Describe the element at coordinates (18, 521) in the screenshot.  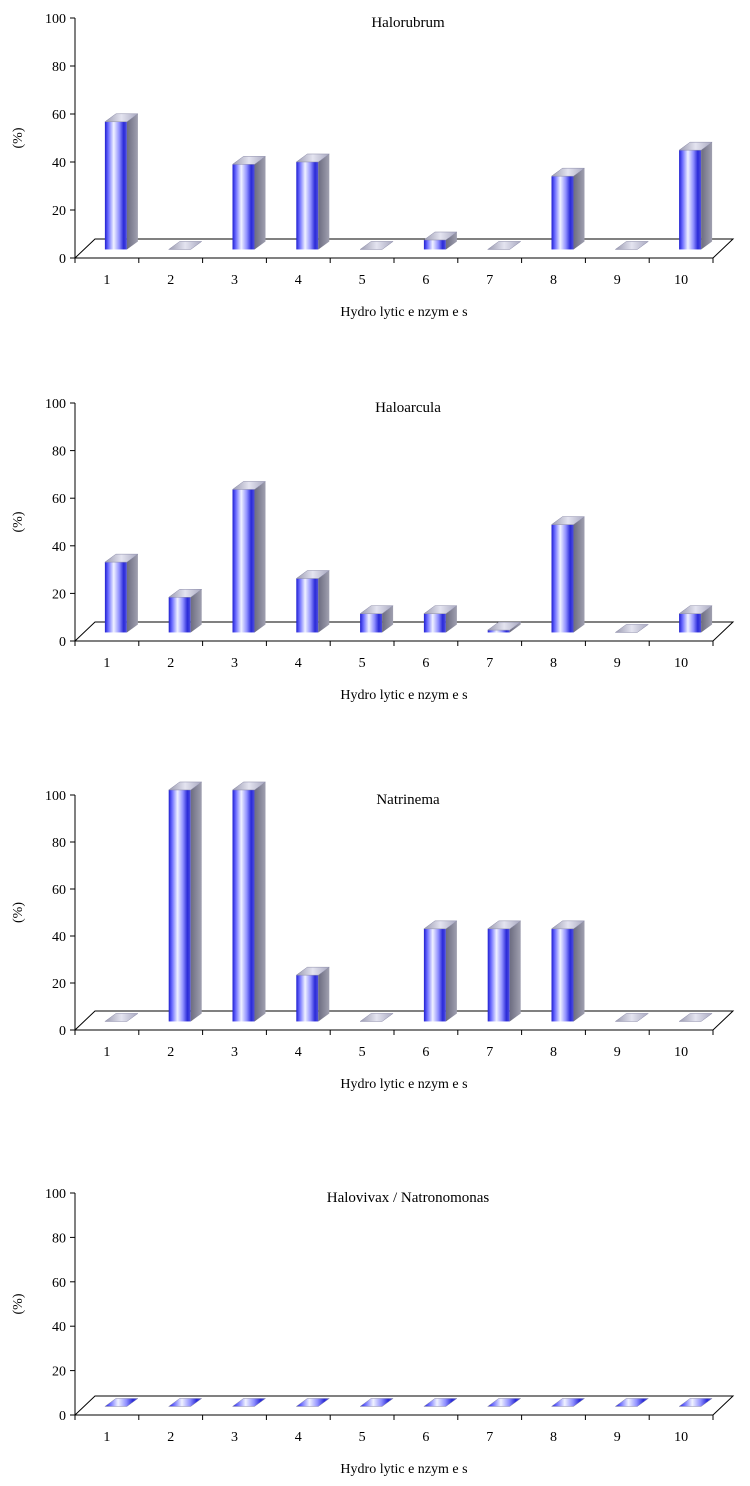
I see `y-axis-label: (%)` at that location.